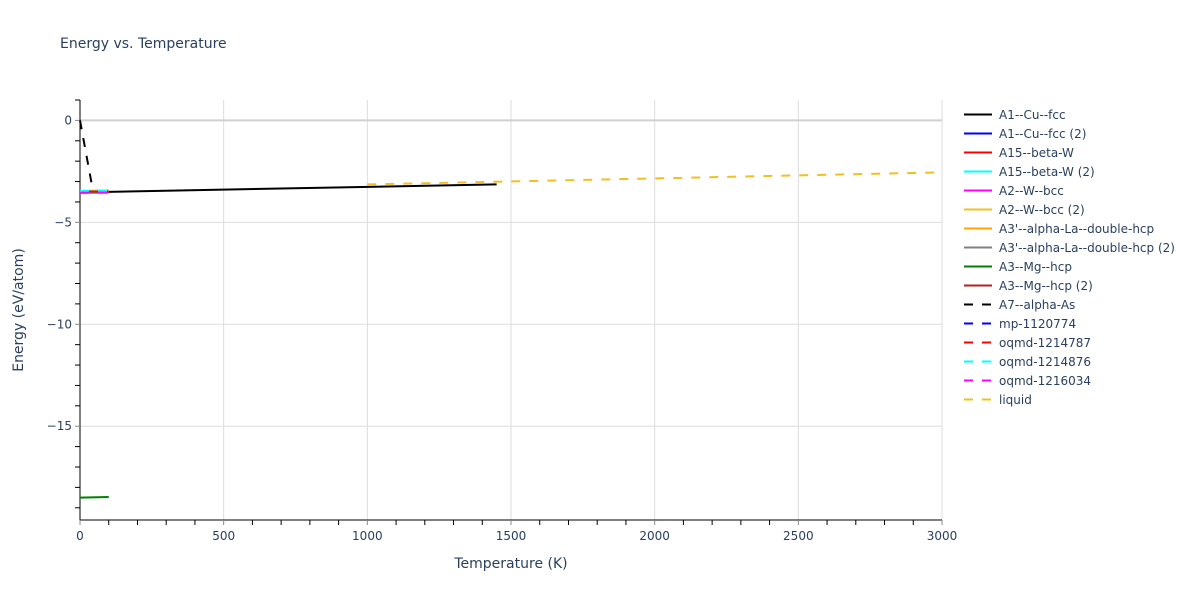 The height and width of the screenshot is (600, 1200). What do you see at coordinates (1068, 114) in the screenshot?
I see `legend-item: A1--Cu--fcc` at bounding box center [1068, 114].